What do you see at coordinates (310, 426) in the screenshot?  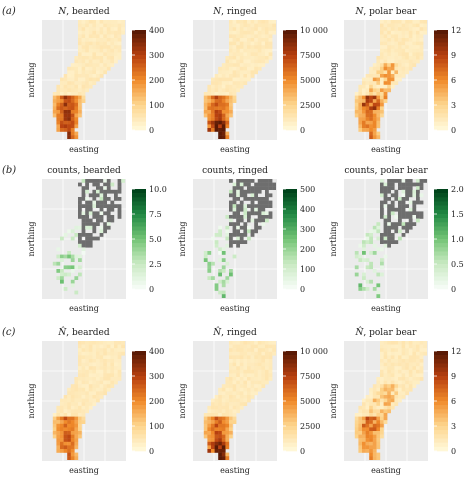 I see `colorbar-tick-label: 2500` at bounding box center [310, 426].